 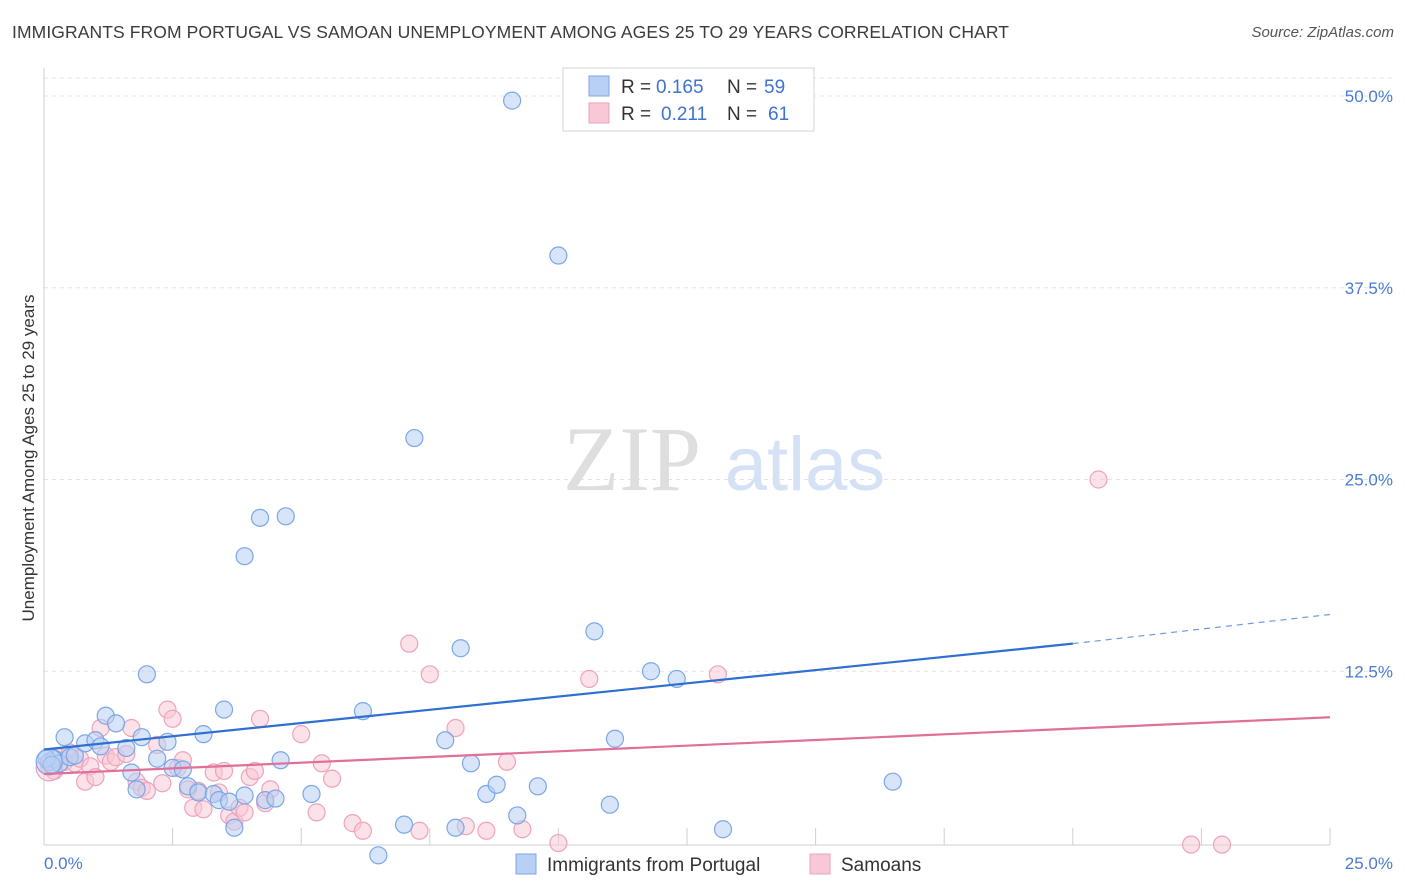 What do you see at coordinates (636, 87) in the screenshot?
I see `legend-r-label-portugal: R =` at bounding box center [636, 87].